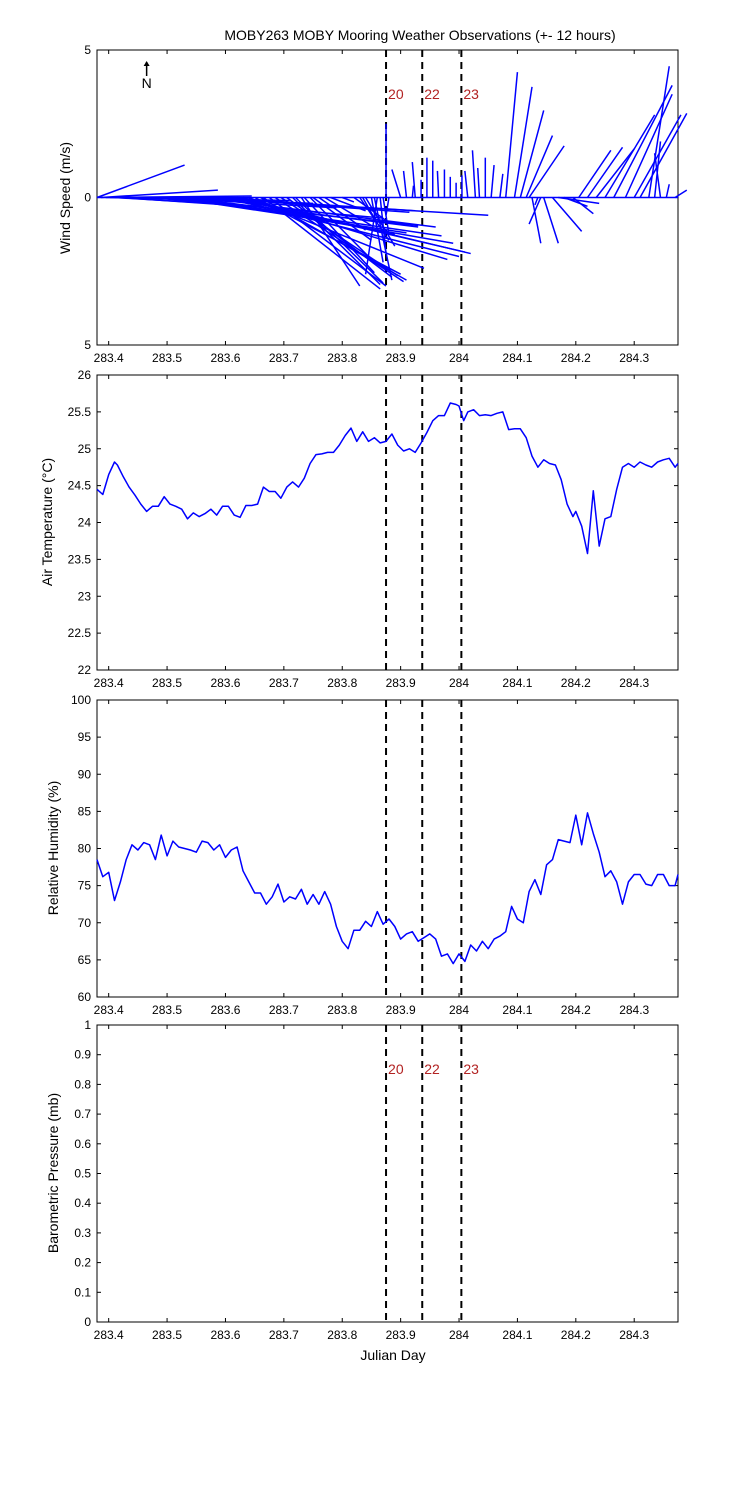  I want to click on humidity-y-tick-label: 85, so click(85, 811).